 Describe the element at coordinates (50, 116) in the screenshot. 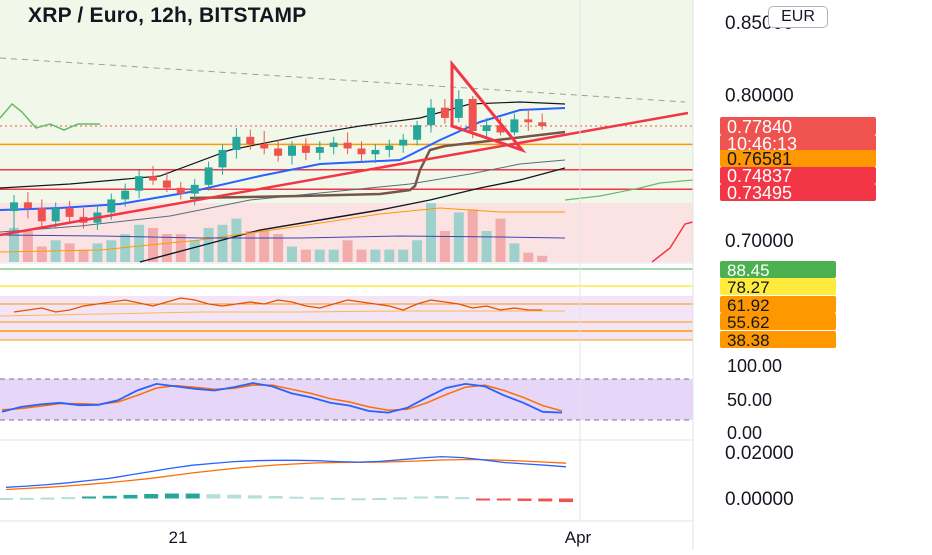

I see `ma-green-line` at that location.